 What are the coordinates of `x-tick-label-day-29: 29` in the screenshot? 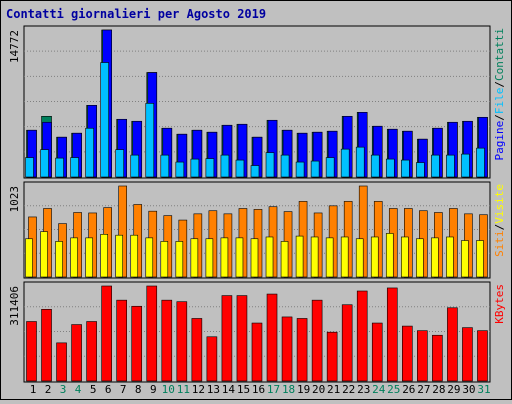 It's located at (453, 389).